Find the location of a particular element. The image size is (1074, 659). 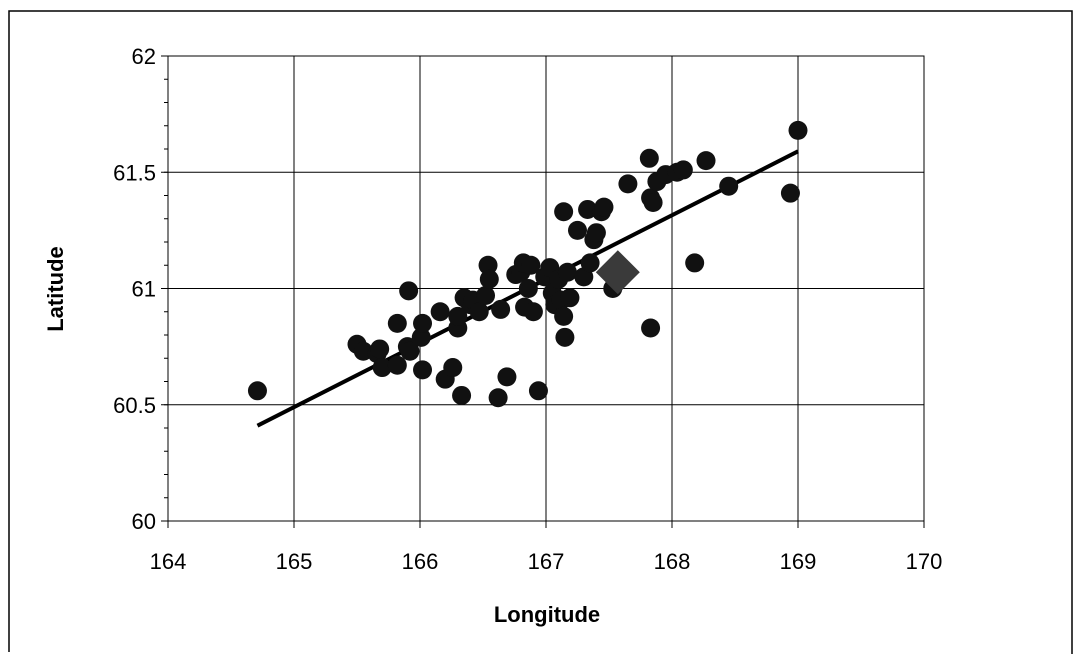

x-tick-label: 170 is located at coordinates (924, 561).